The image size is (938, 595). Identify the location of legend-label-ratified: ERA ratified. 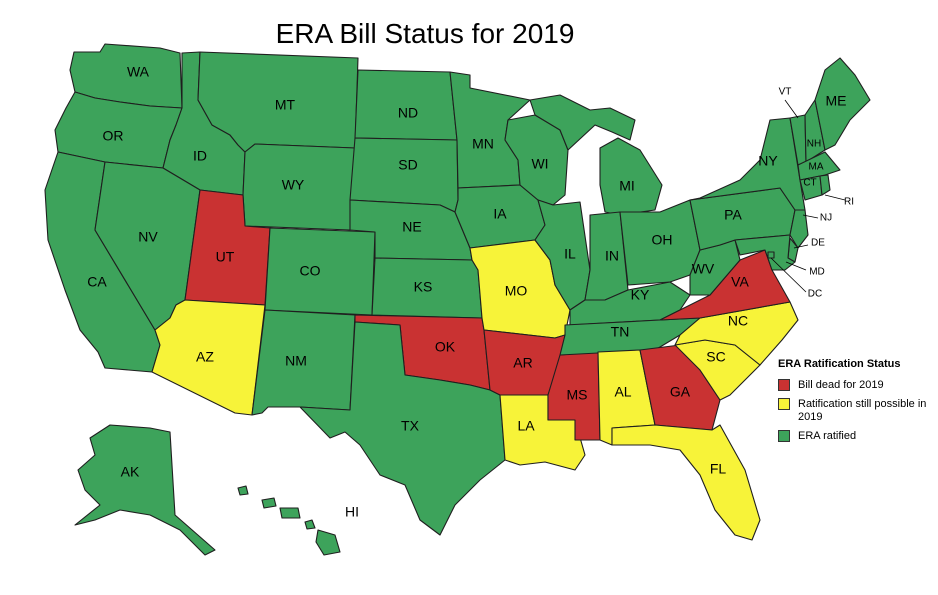
(827, 436).